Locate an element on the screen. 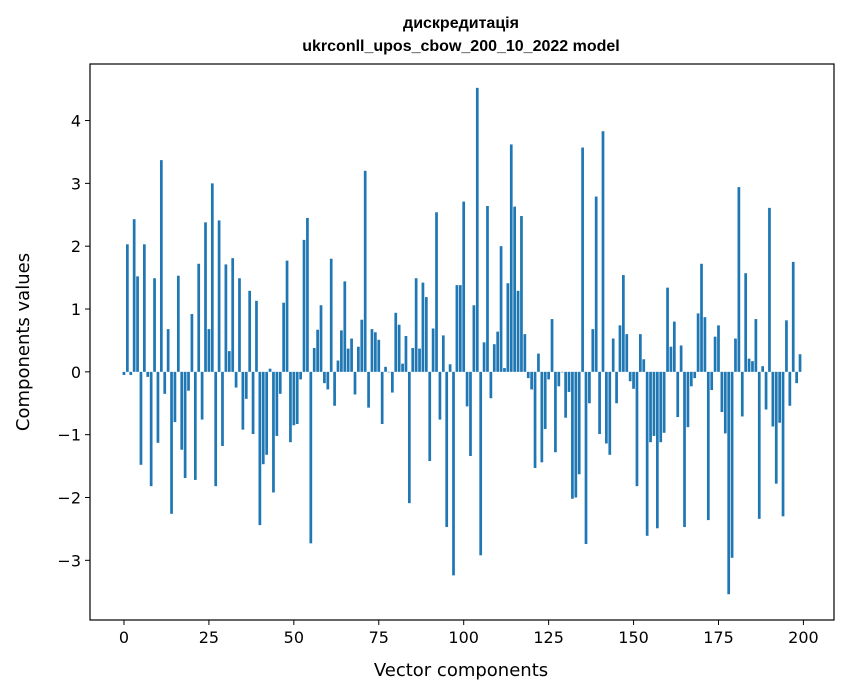  x-axis-label: Vector components is located at coordinates (461, 670).